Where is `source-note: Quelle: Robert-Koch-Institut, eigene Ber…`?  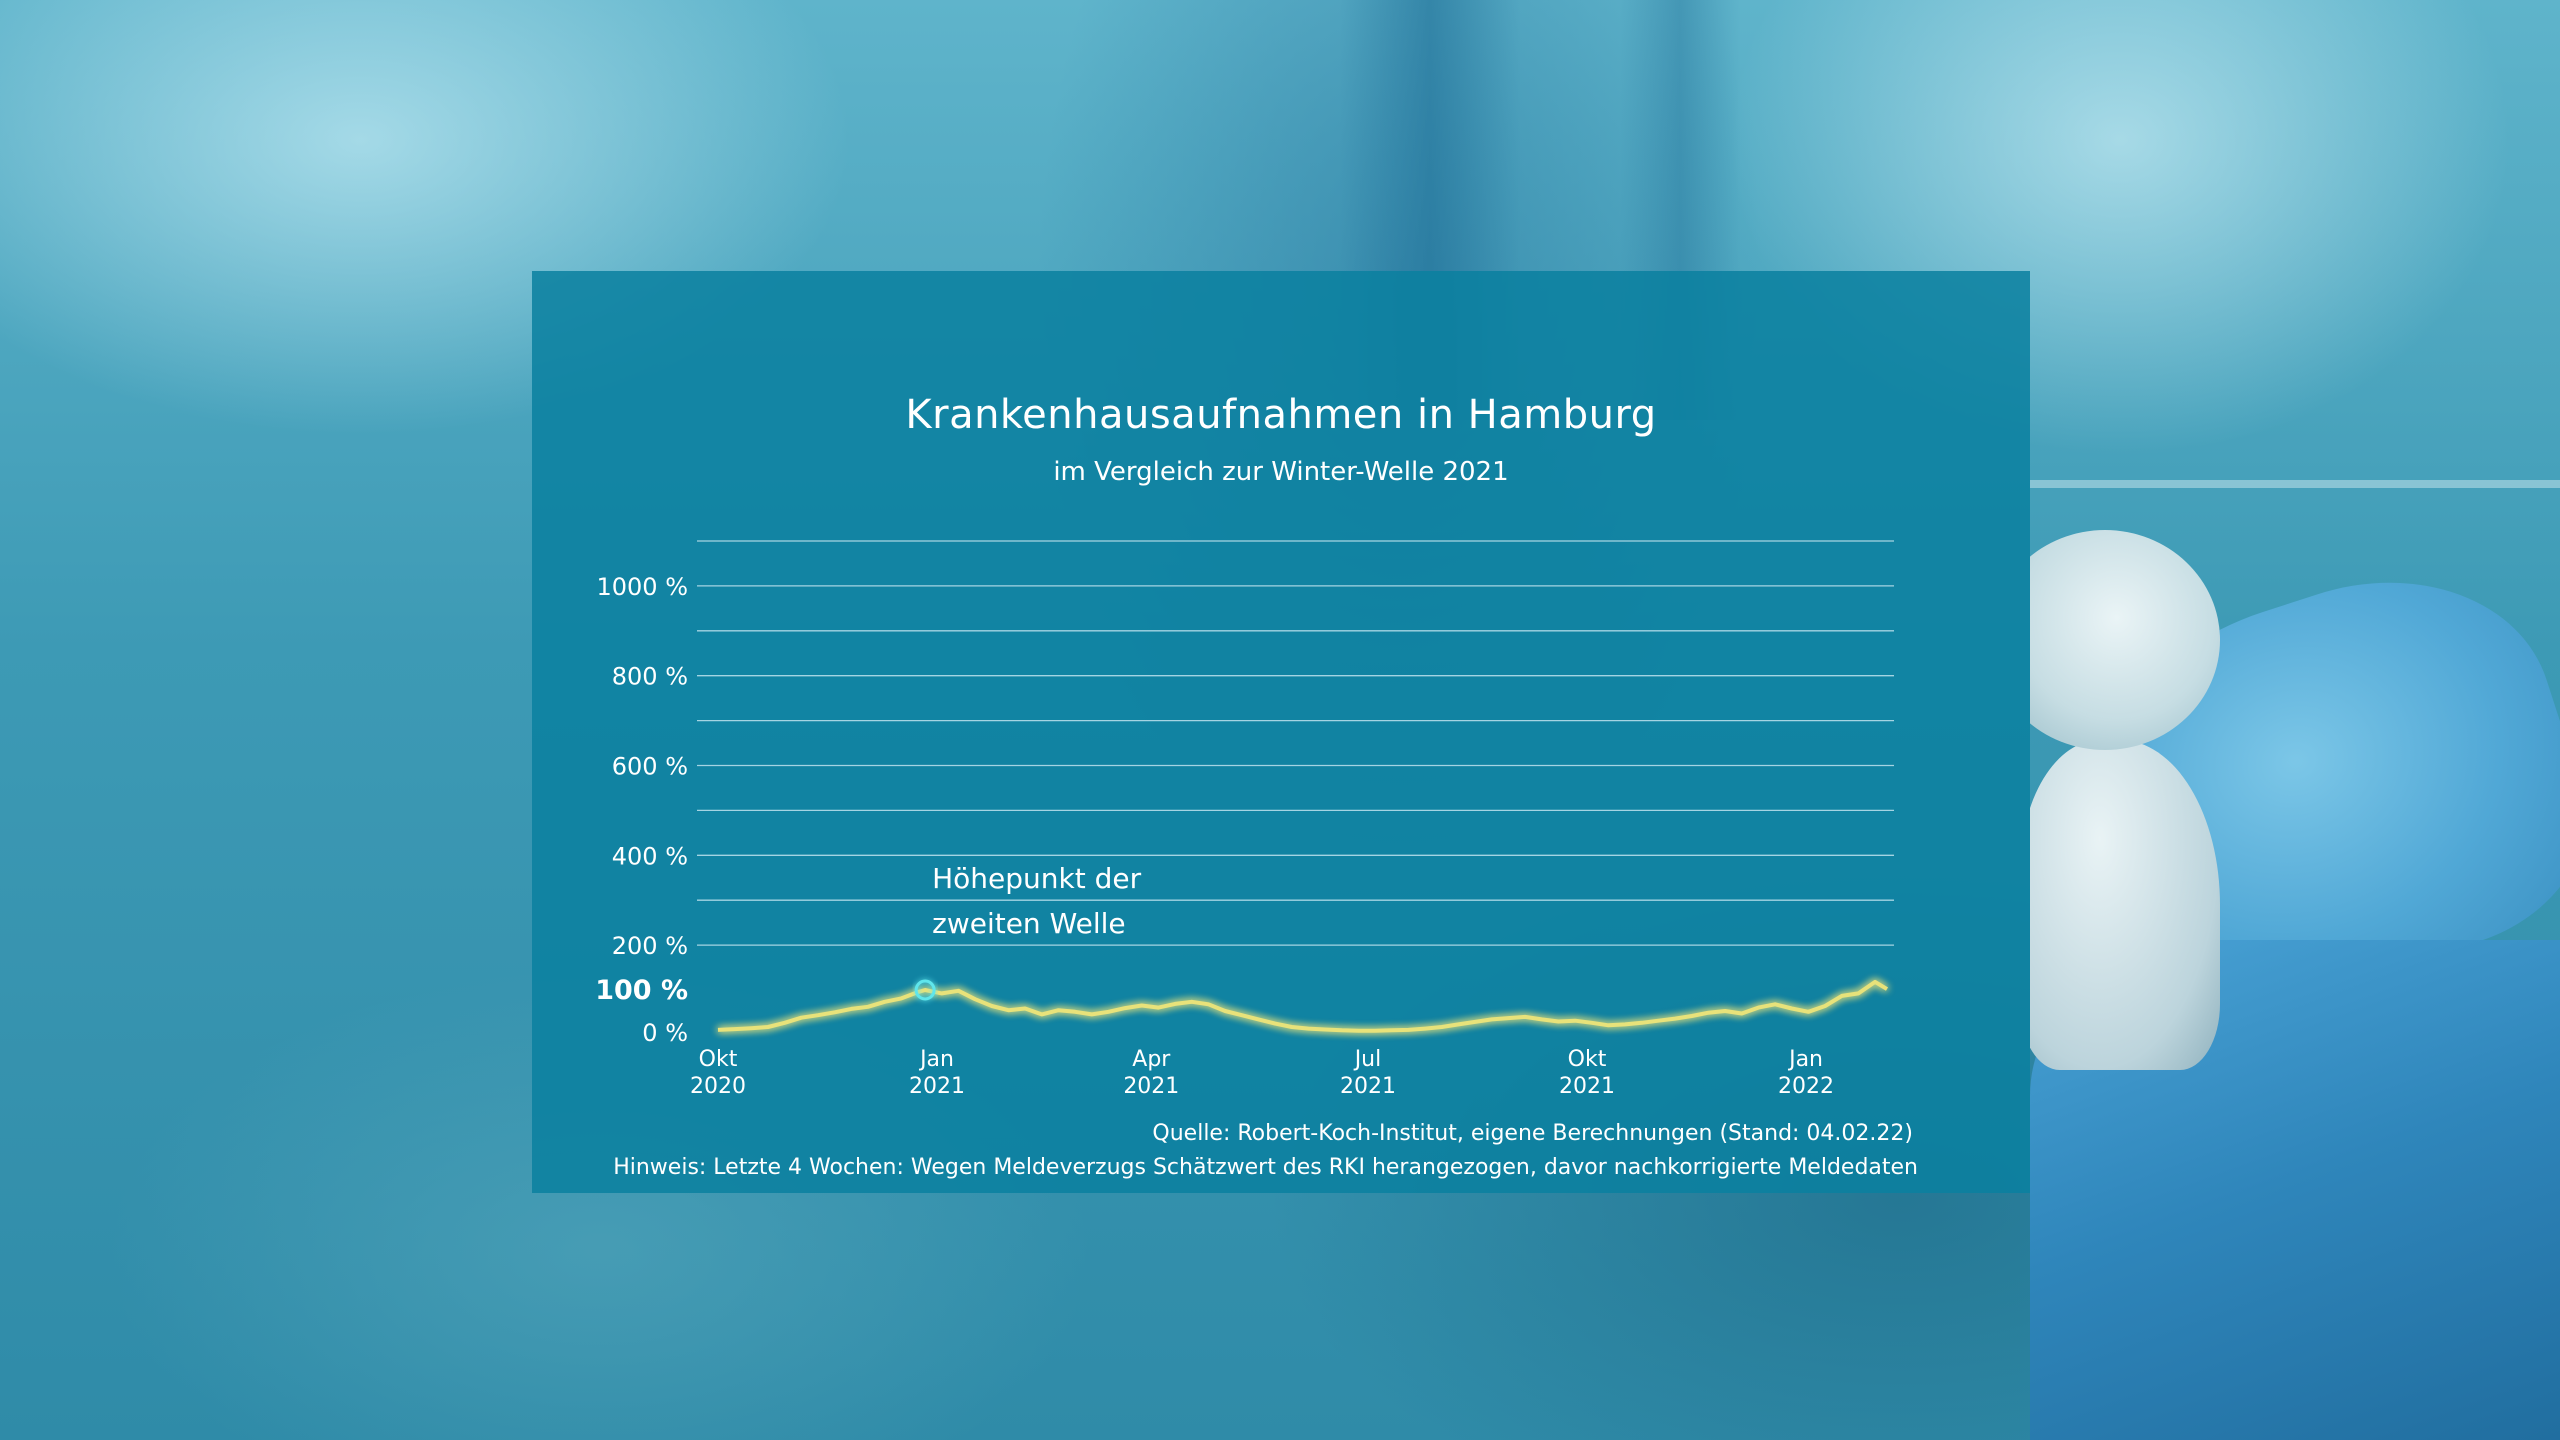 source-note: Quelle: Robert-Koch-Institut, eigene Ber… is located at coordinates (1532, 1133).